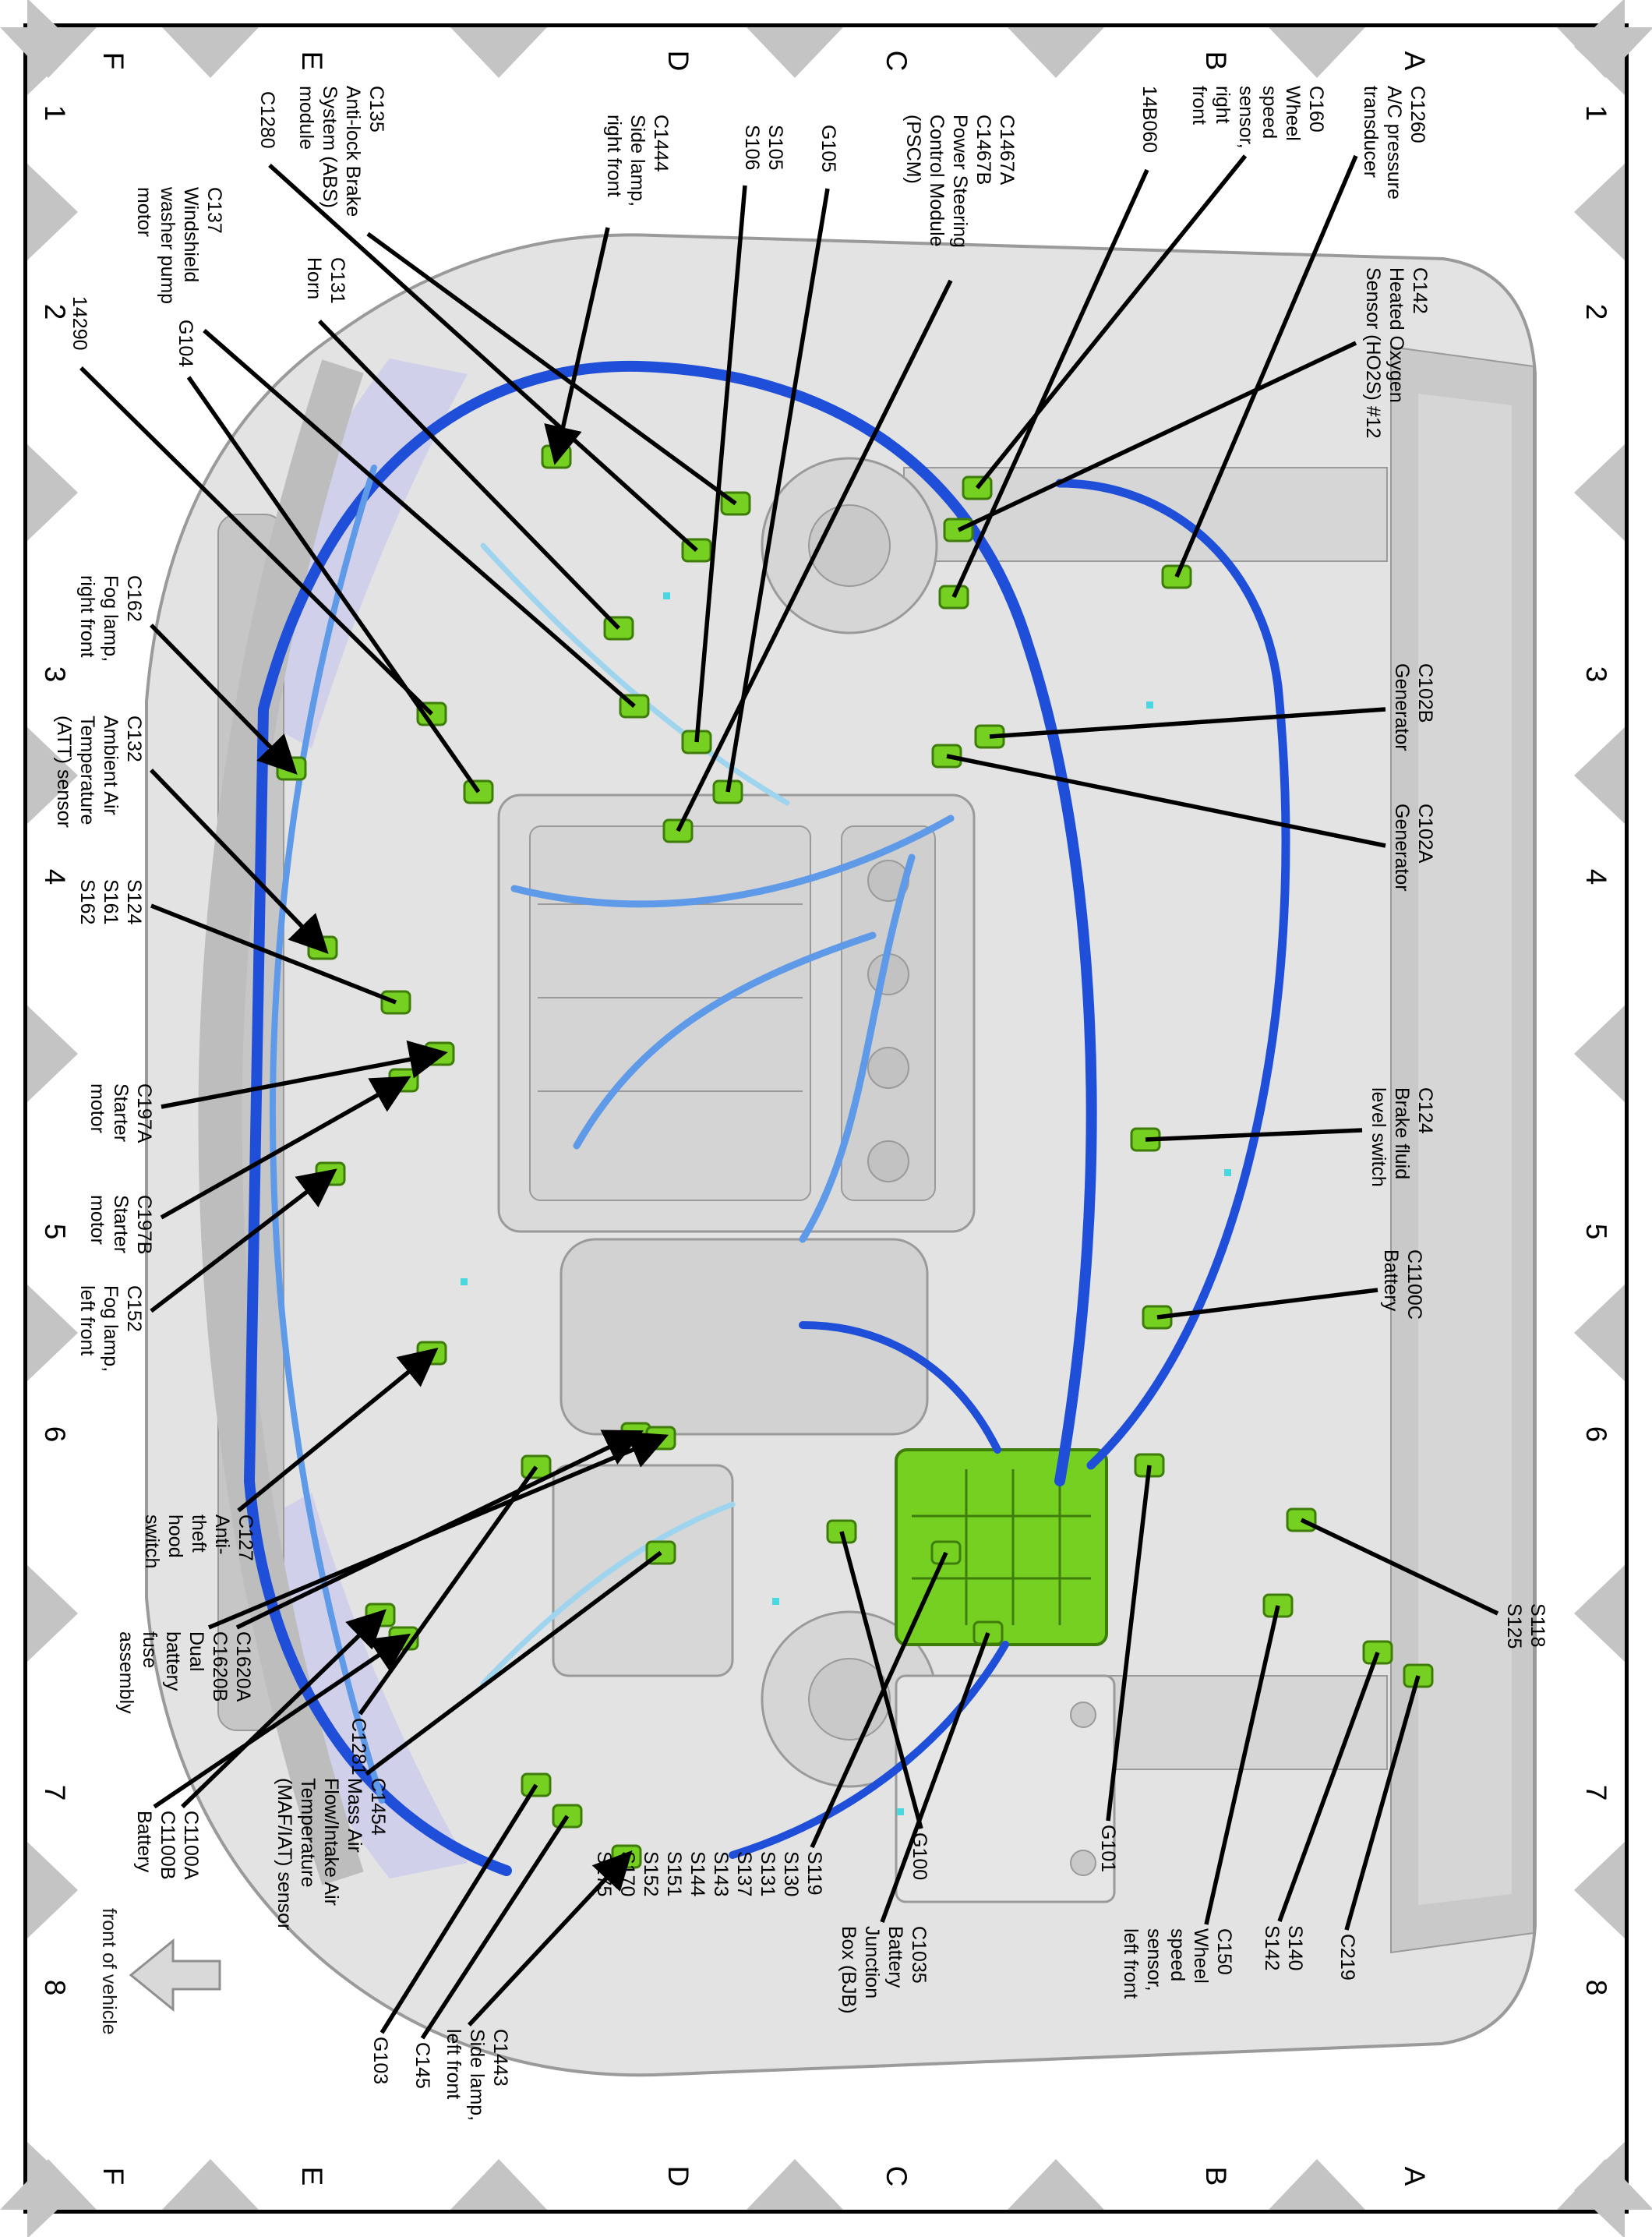 This screenshot has width=1652, height=2237. I want to click on callout-line: C145, so click(422, 2065).